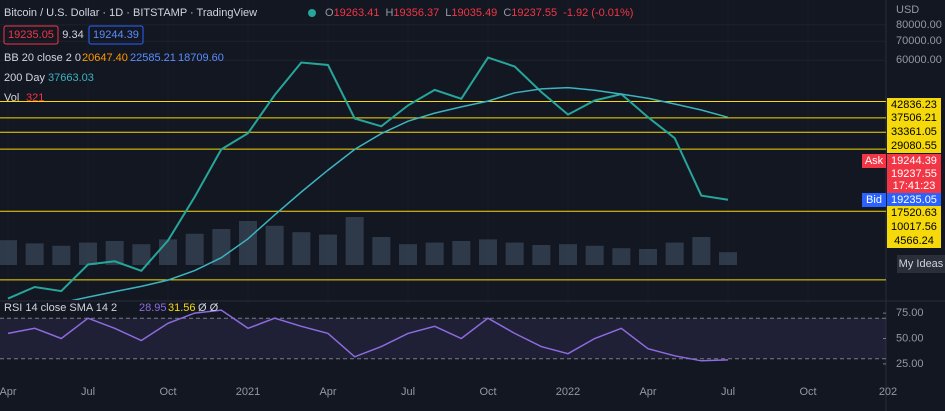  I want to click on ma-label: 200 Day, so click(24, 78).